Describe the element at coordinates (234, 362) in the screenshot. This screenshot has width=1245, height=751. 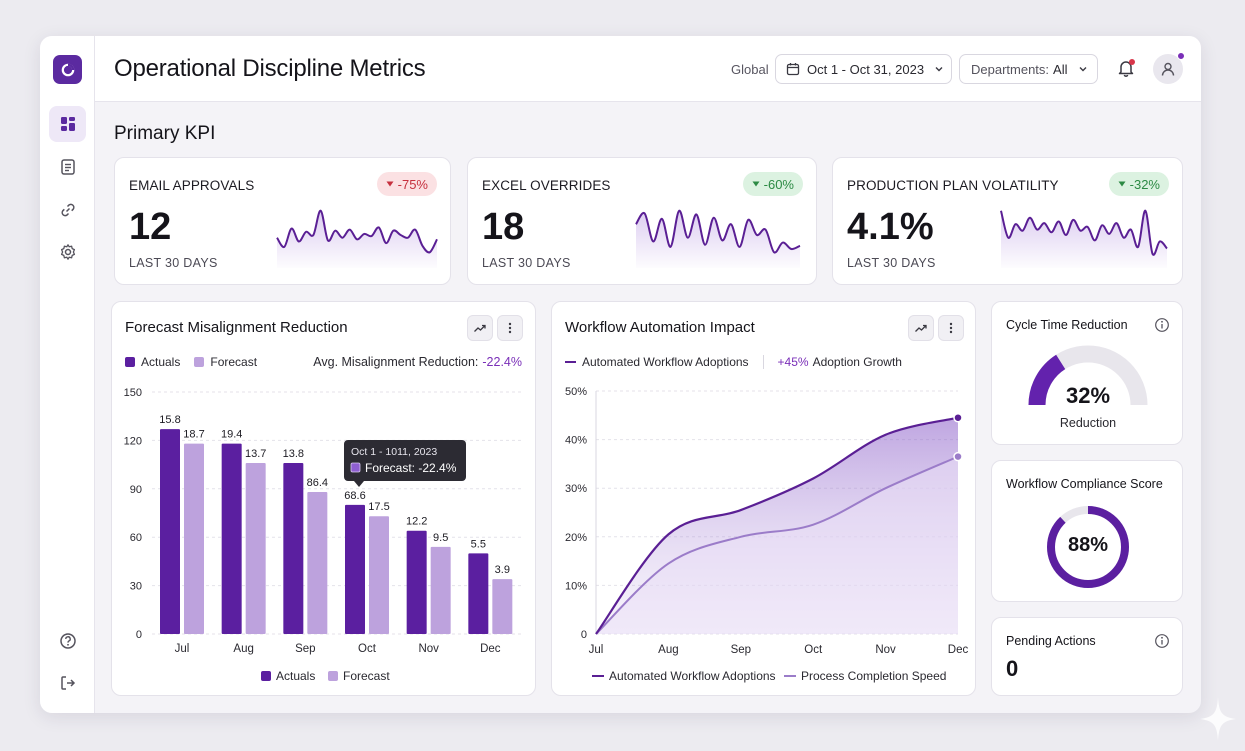
I see `legend-forecast: Forecast` at that location.